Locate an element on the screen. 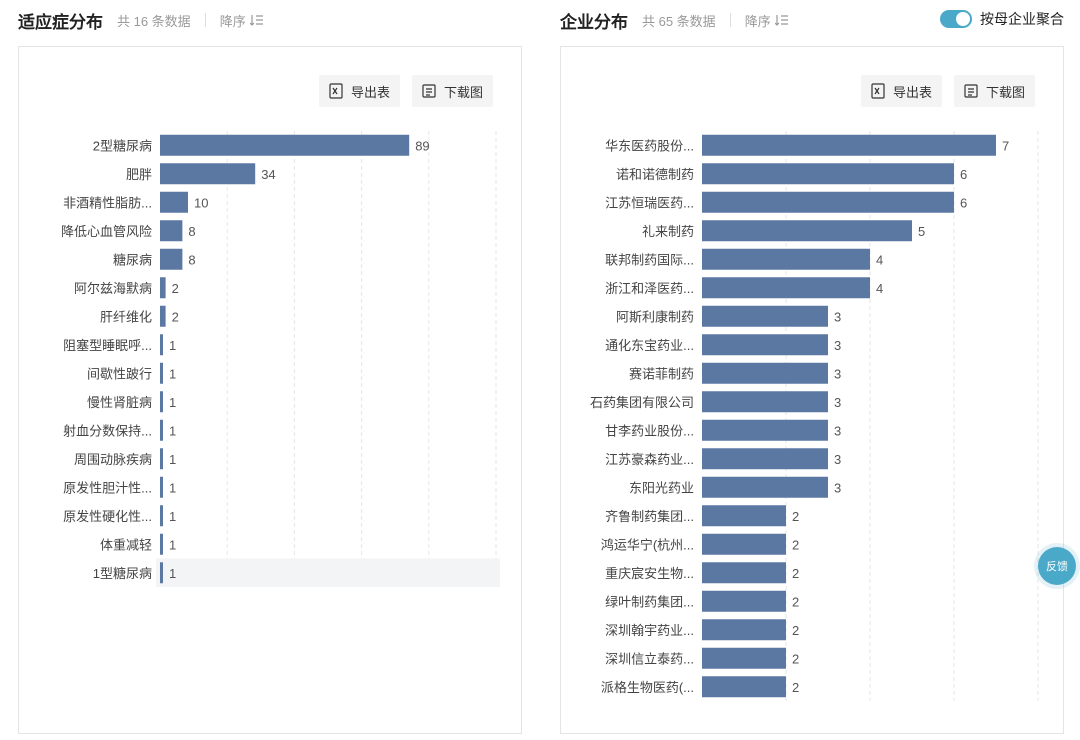 The height and width of the screenshot is (740, 1080). indication-sort-button: 降序 is located at coordinates (242, 20).